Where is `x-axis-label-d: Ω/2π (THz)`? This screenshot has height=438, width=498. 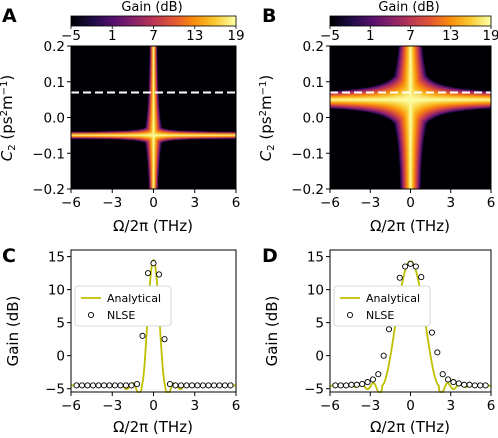 x-axis-label-d: Ω/2π (THz) is located at coordinates (410, 427).